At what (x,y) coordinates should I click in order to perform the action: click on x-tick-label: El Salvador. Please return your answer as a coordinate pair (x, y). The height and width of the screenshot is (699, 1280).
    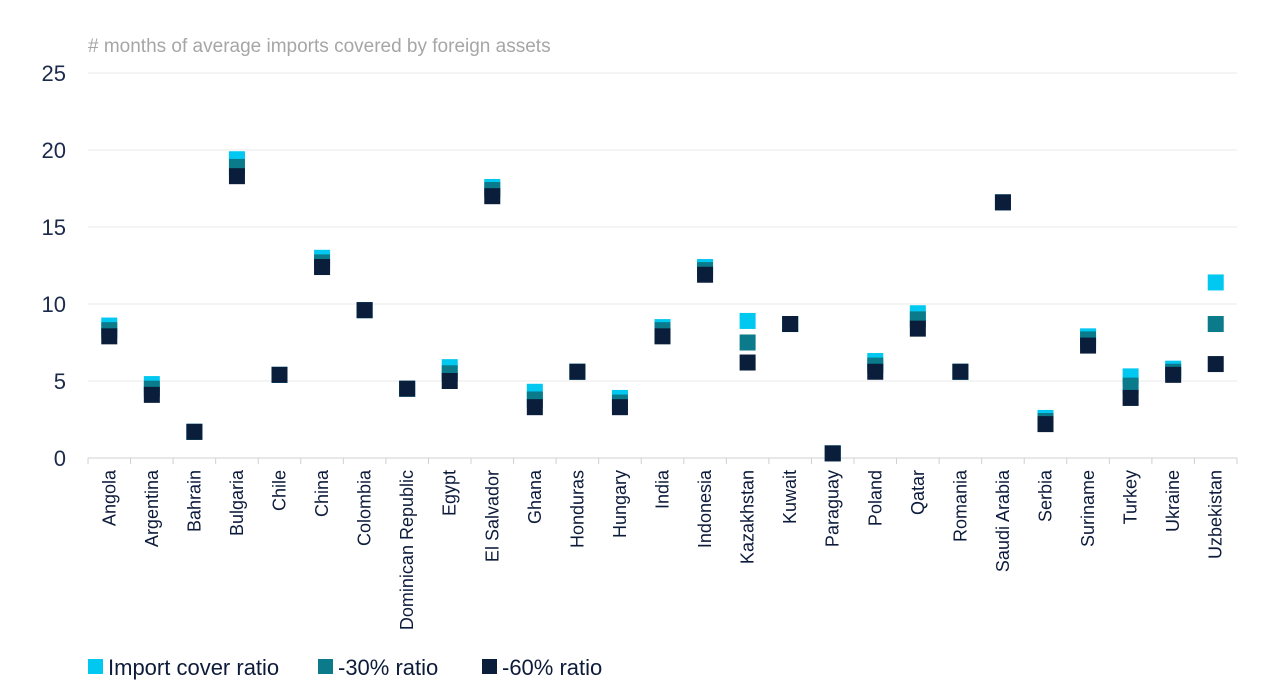
    Looking at the image, I should click on (492, 516).